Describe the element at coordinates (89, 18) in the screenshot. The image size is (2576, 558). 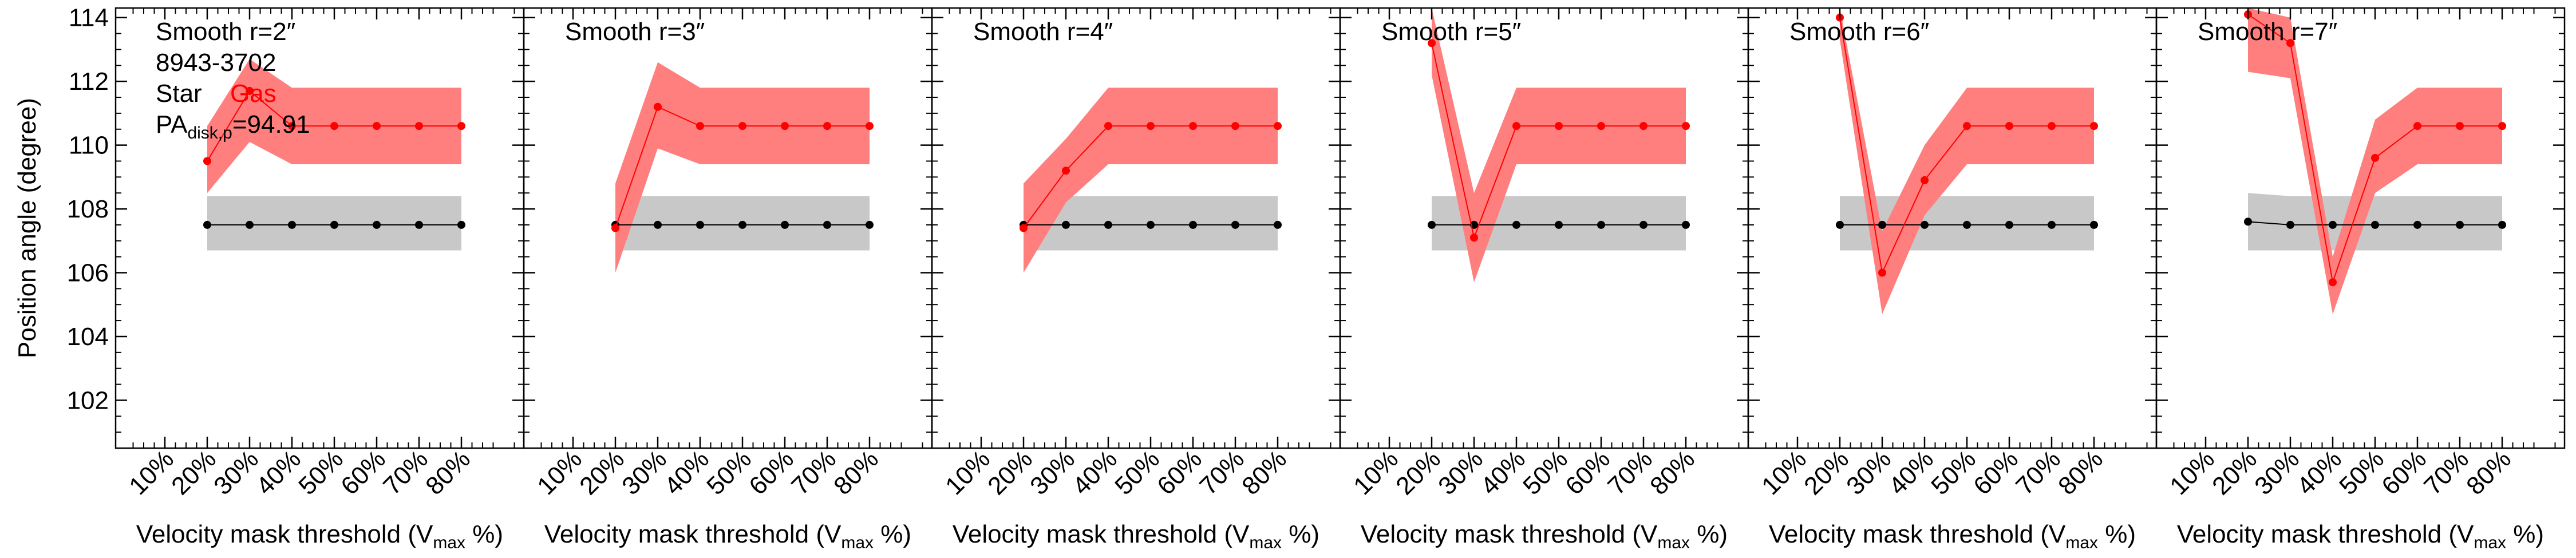
I see `y-tick-label: 114` at that location.